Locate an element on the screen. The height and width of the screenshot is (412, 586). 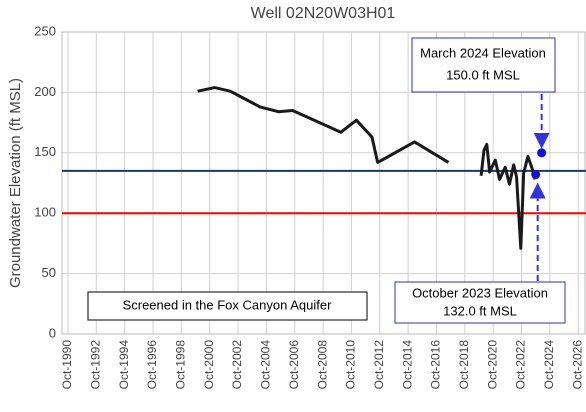
x-tick-label: Oct-2016 is located at coordinates (436, 365).